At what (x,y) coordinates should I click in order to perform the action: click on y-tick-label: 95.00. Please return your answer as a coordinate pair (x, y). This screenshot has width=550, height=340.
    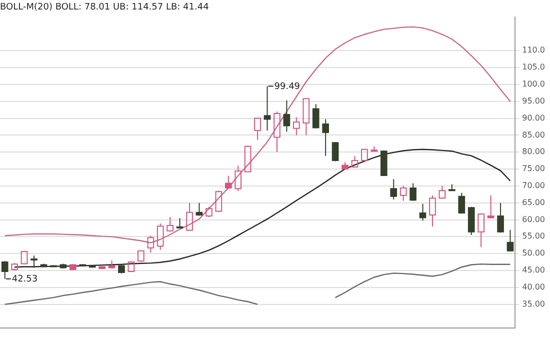
    Looking at the image, I should click on (534, 101).